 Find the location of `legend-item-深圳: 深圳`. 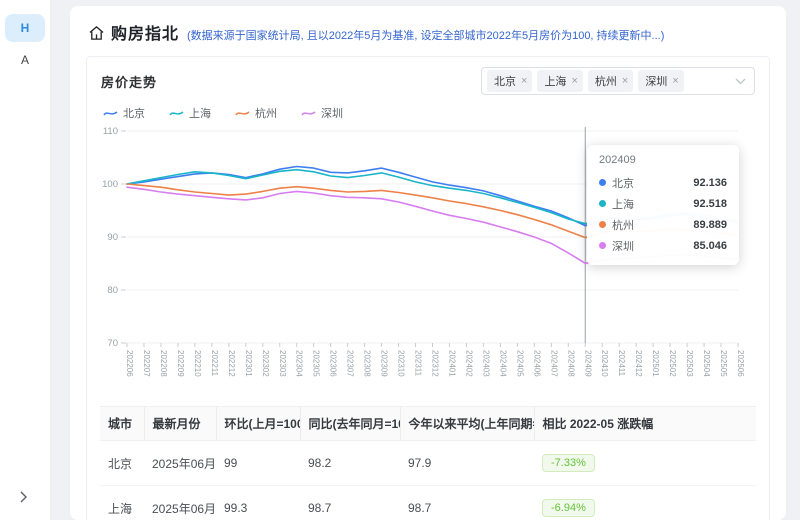

legend-item-深圳: 深圳 is located at coordinates (322, 113).